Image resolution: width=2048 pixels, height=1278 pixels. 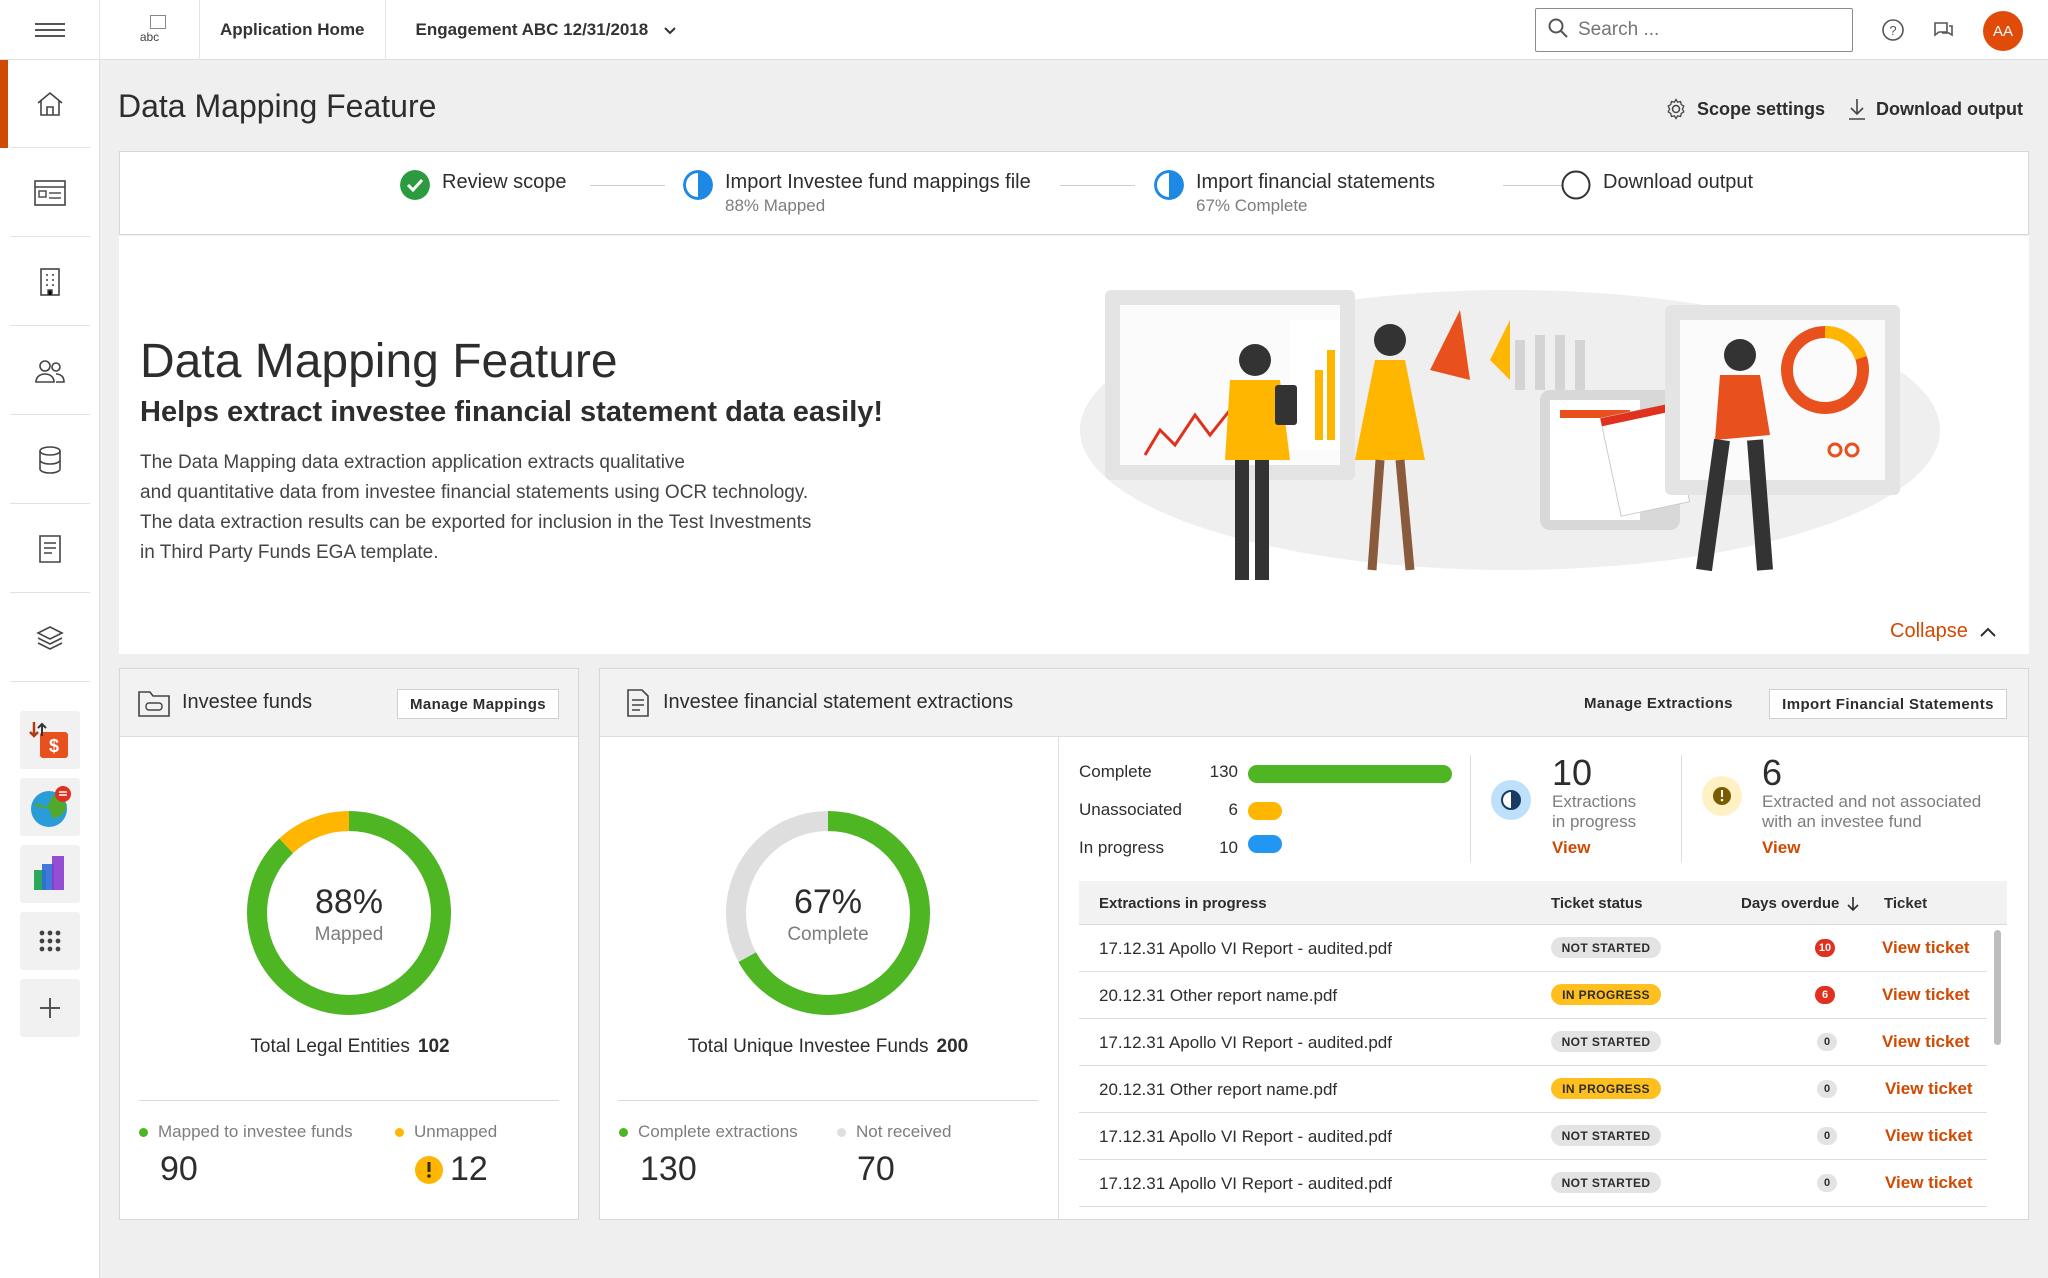 What do you see at coordinates (1943, 30) in the screenshot?
I see `chat-icon` at bounding box center [1943, 30].